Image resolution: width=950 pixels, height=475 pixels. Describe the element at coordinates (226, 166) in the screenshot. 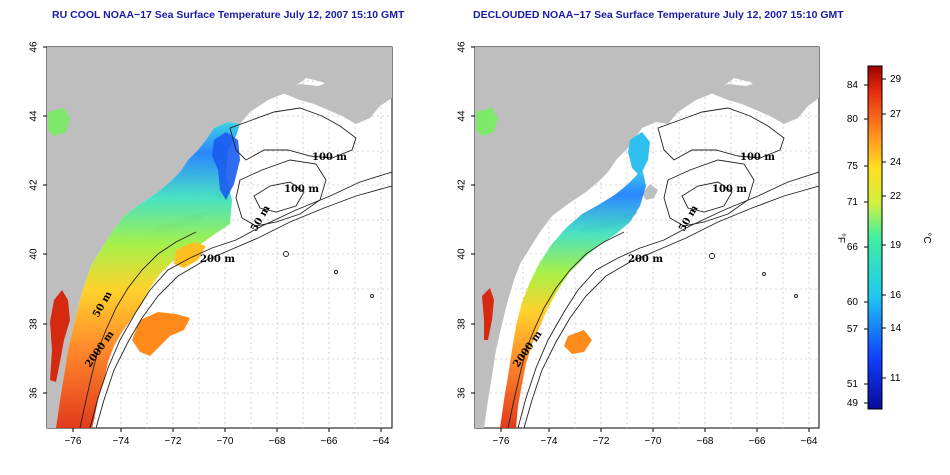

I see `sst-gulf-of-maine-blue-left` at that location.